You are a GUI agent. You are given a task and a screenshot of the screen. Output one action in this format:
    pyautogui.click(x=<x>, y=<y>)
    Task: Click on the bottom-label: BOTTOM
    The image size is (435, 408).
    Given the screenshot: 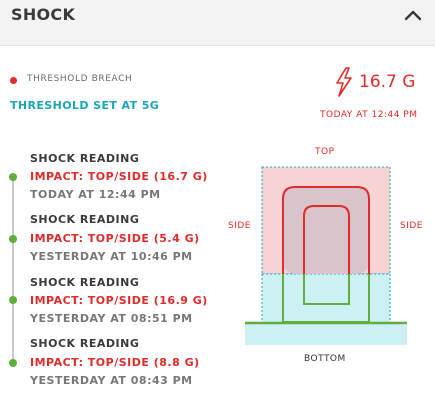 What is the action you would take?
    pyautogui.click(x=325, y=359)
    